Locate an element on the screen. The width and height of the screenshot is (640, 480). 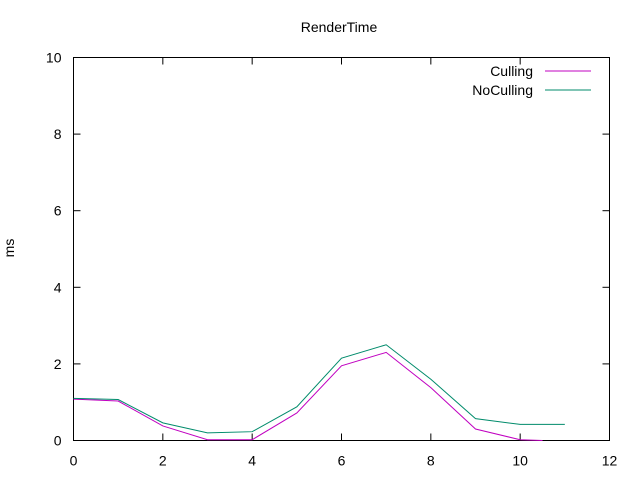
x-tick-label: 4 is located at coordinates (252, 461).